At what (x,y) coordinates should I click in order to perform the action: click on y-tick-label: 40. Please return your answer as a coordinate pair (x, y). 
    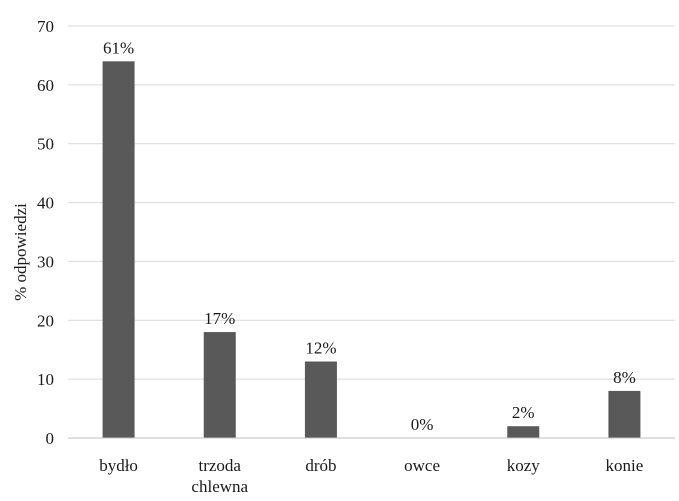
    Looking at the image, I should click on (45, 203).